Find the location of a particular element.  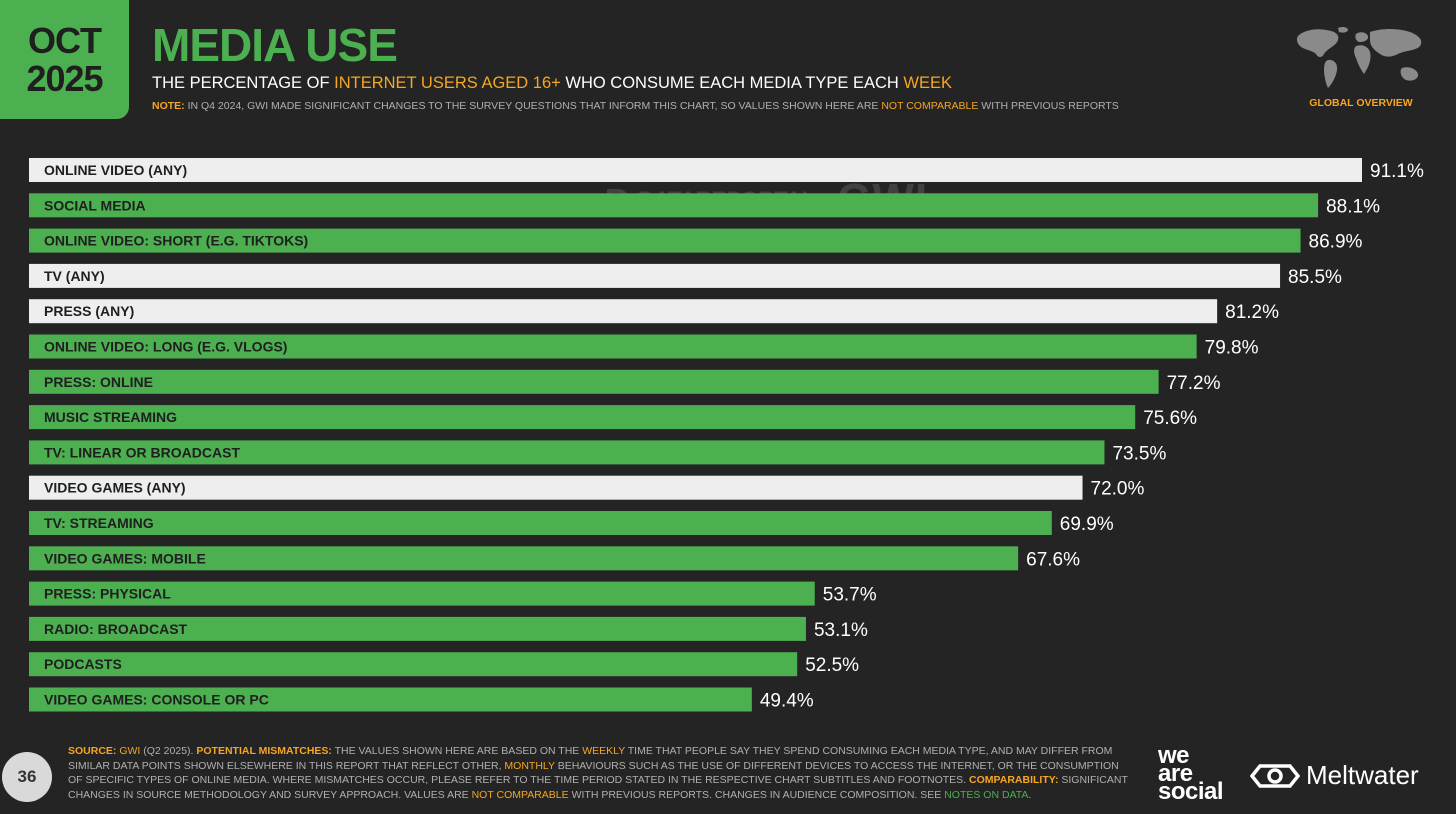

meltwater-text: Meltwater is located at coordinates (1362, 775).